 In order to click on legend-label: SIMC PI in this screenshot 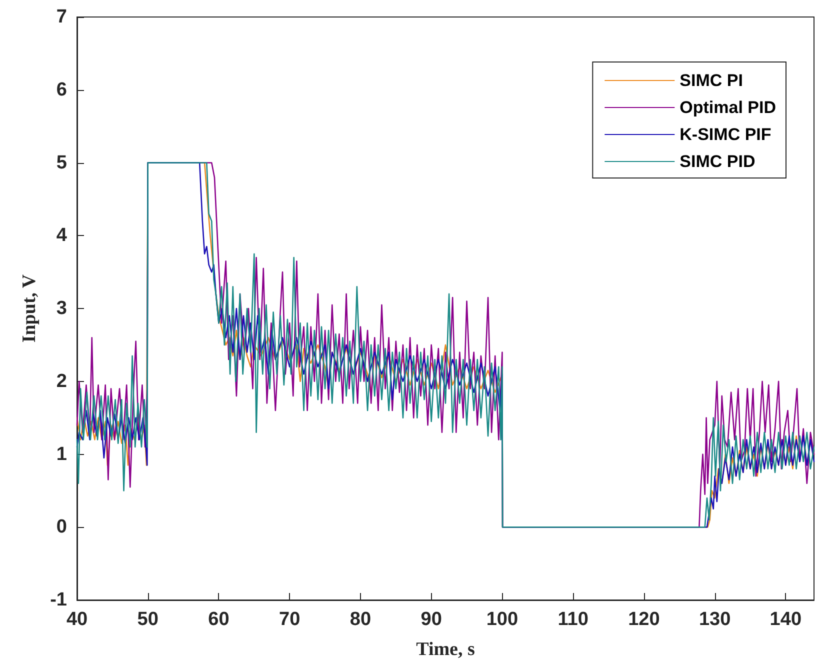, I will do `click(711, 80)`.